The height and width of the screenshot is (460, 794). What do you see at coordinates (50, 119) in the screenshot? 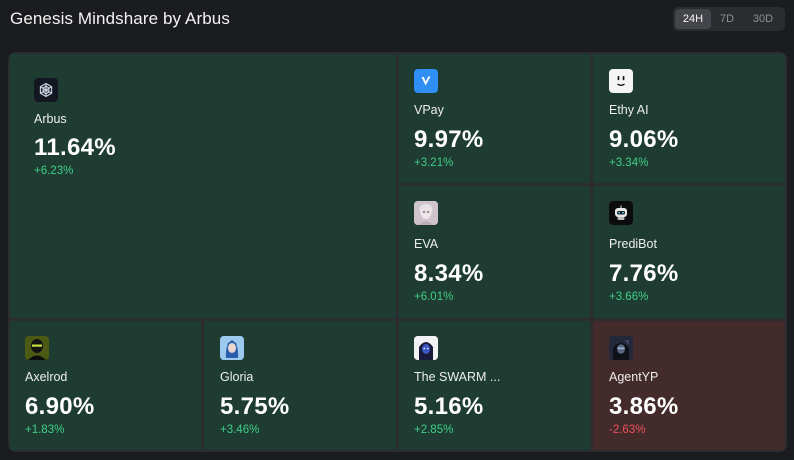
I see `agent-name: Arbus` at bounding box center [50, 119].